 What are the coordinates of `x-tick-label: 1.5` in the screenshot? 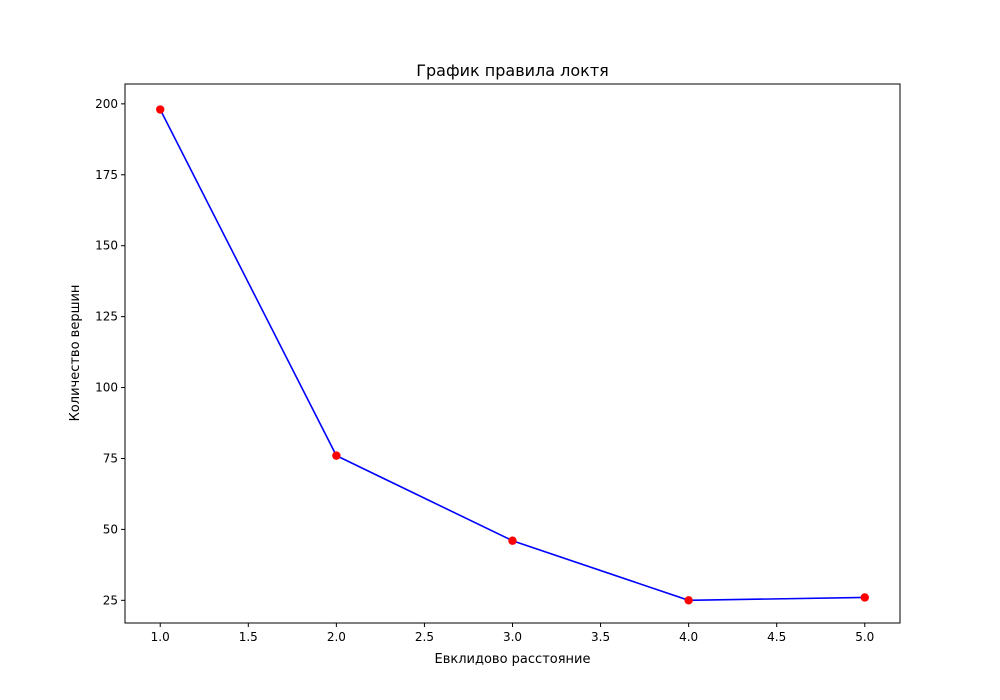 It's located at (248, 637).